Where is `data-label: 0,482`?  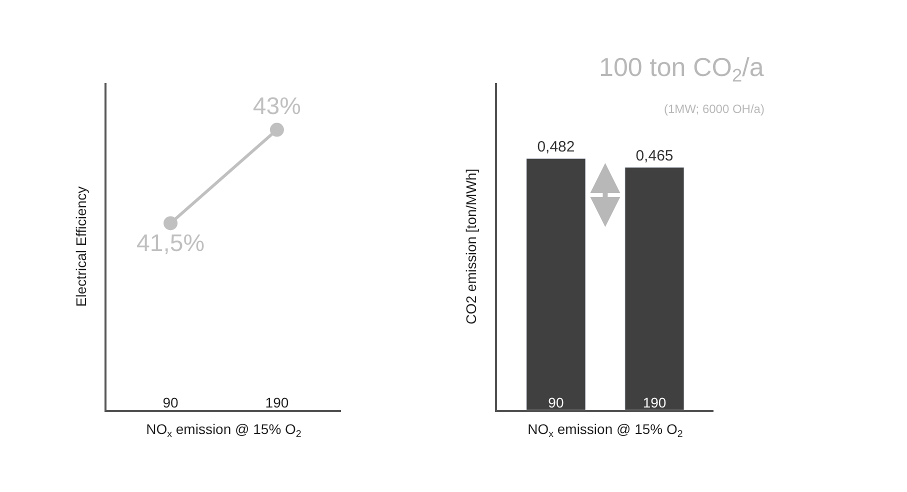
data-label: 0,482 is located at coordinates (556, 147).